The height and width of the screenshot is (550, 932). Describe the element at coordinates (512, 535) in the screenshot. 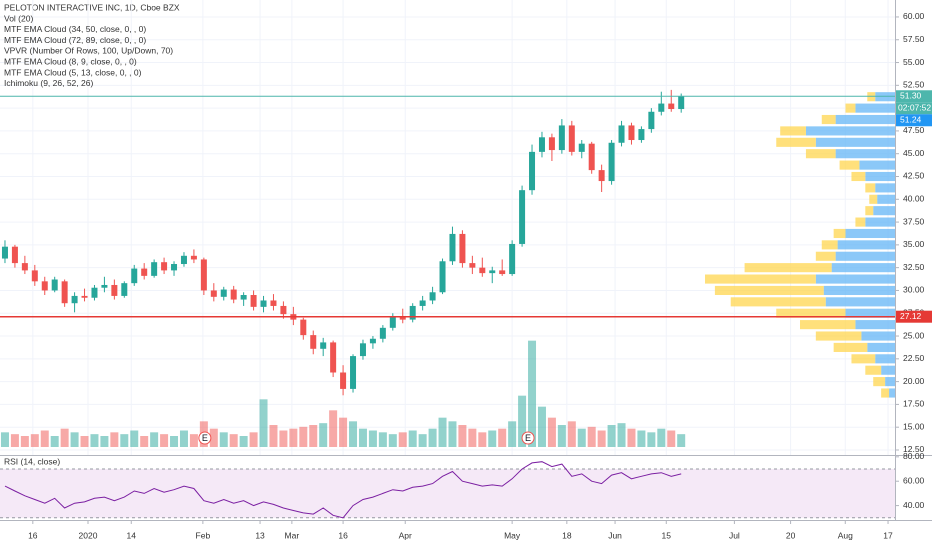

I see `x-tick-label: May` at that location.